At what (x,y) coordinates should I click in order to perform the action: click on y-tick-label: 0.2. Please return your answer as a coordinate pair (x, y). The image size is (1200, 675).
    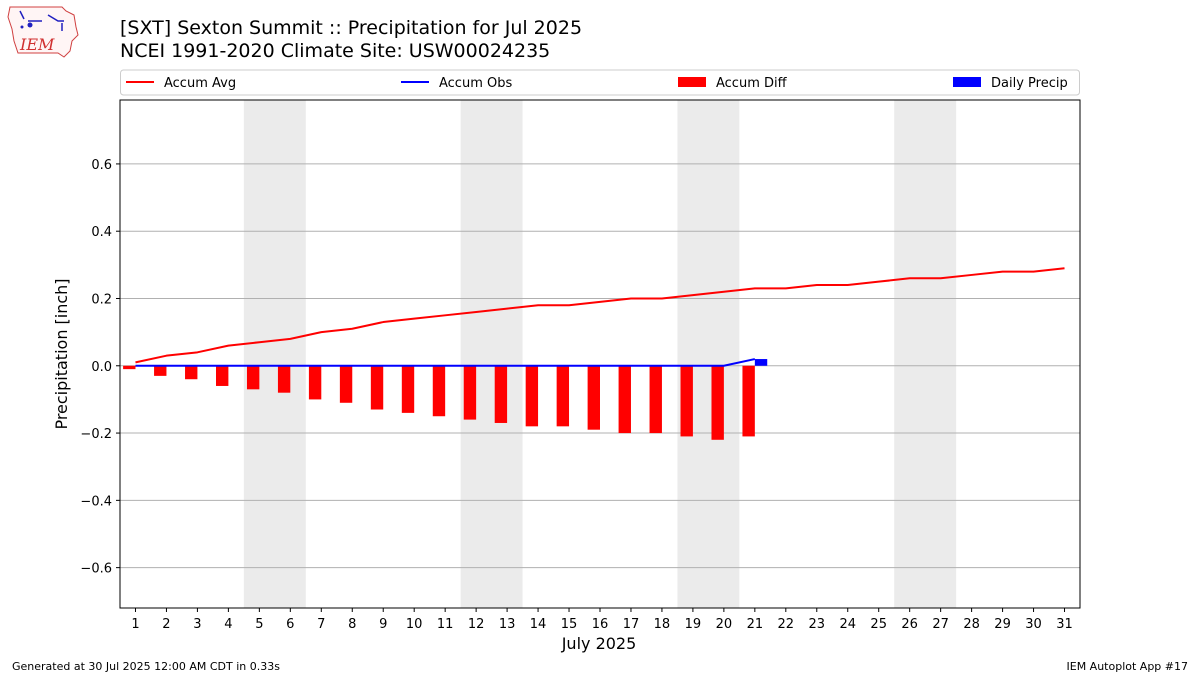
    Looking at the image, I should click on (101, 299).